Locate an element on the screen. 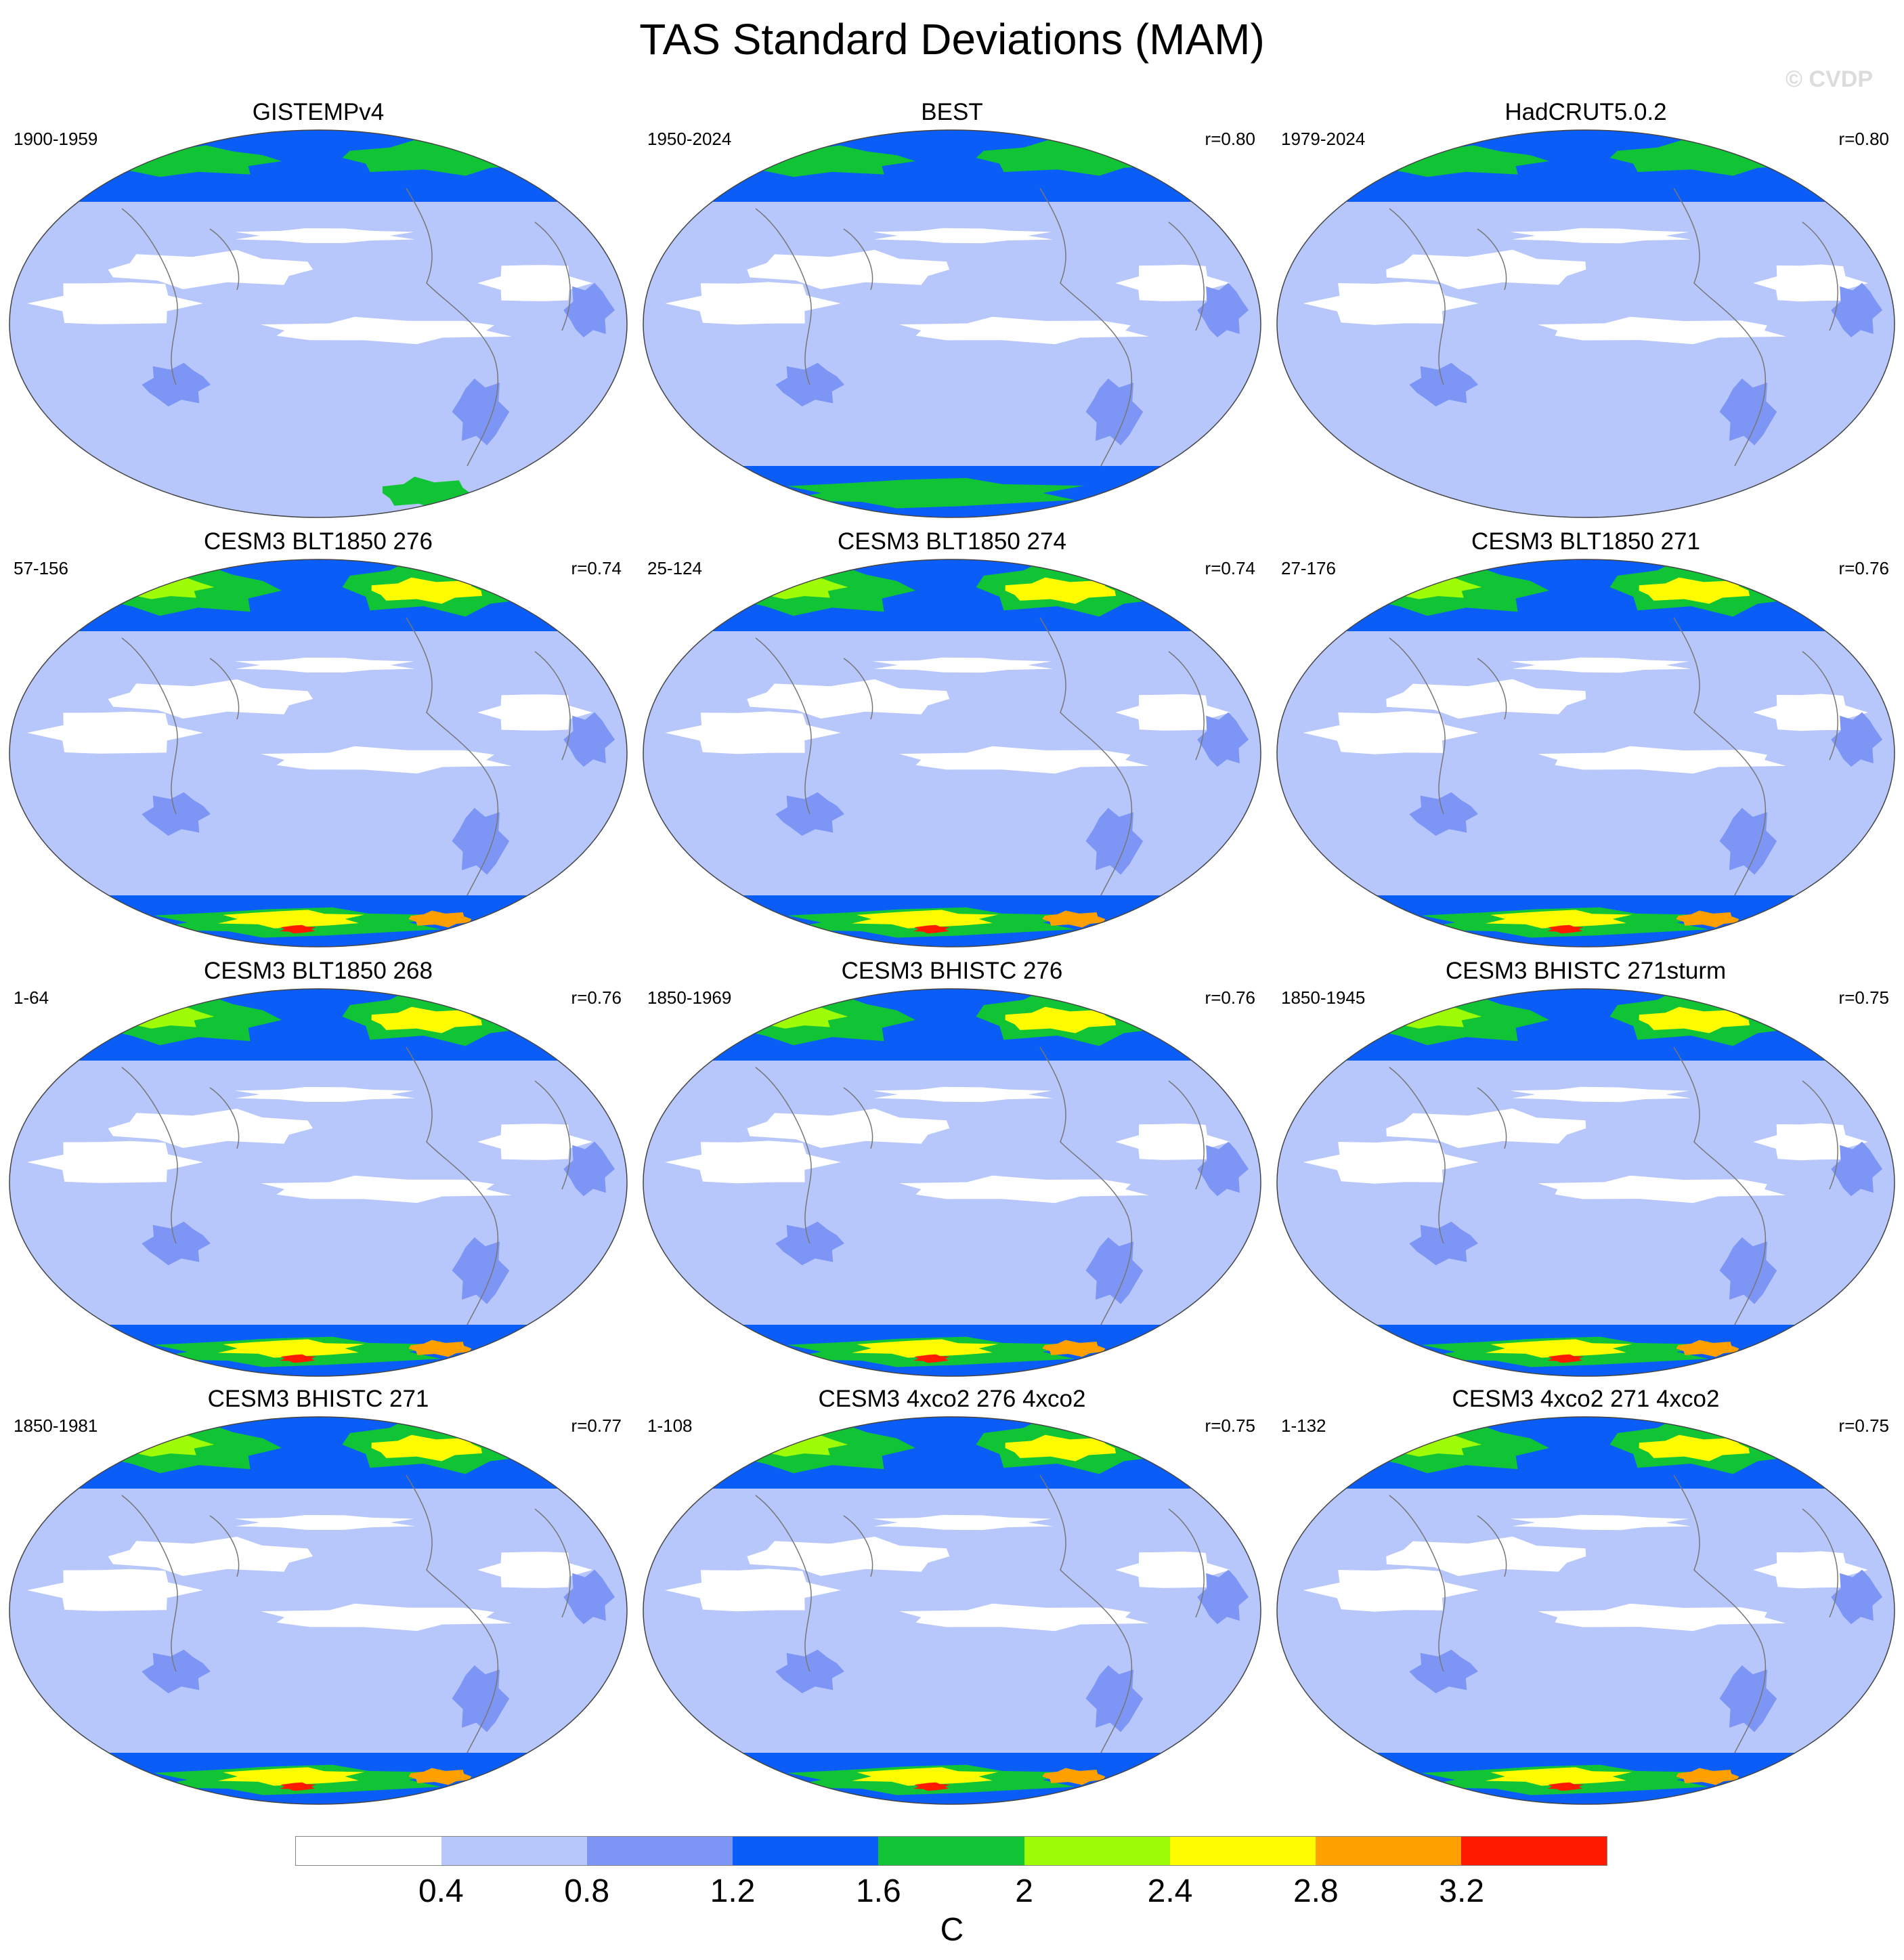  panel-title: CESM3 4xco2 276 4xco2 is located at coordinates (952, 1399).